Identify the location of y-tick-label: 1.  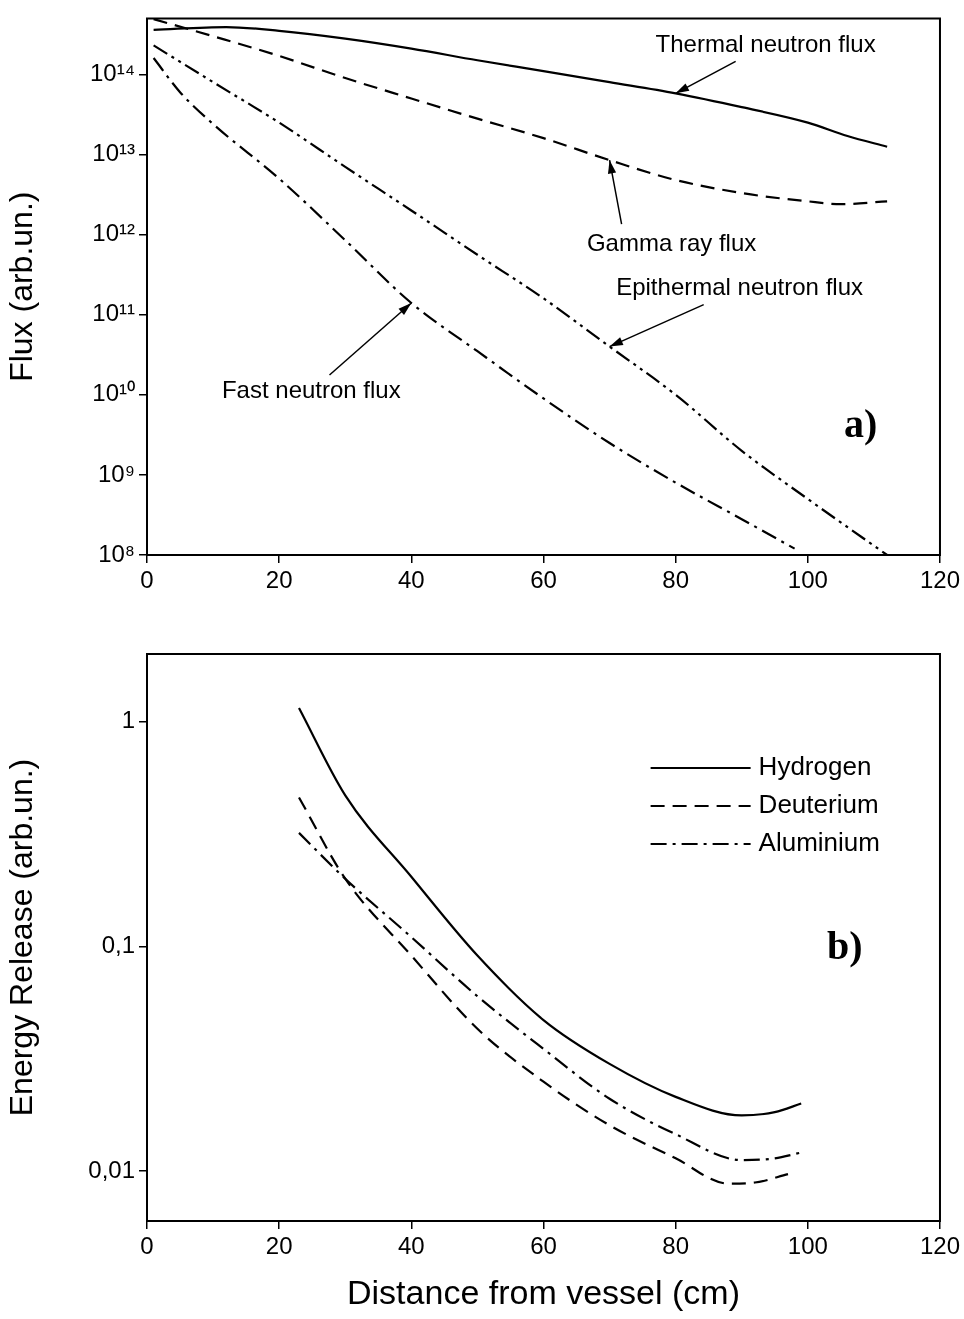
(128, 720).